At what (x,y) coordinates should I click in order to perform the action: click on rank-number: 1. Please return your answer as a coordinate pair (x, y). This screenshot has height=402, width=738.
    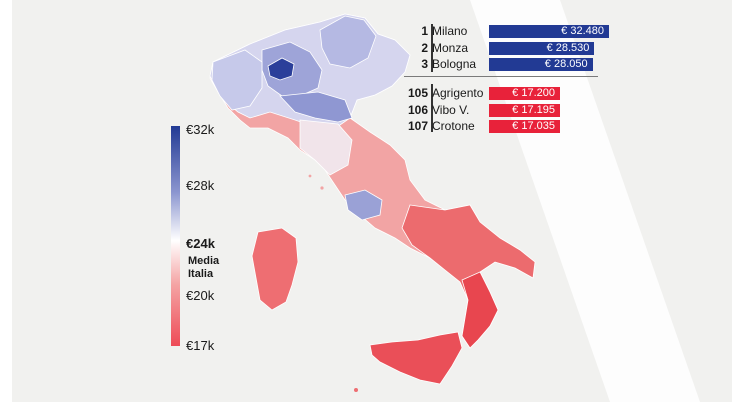
    Looking at the image, I should click on (424, 31).